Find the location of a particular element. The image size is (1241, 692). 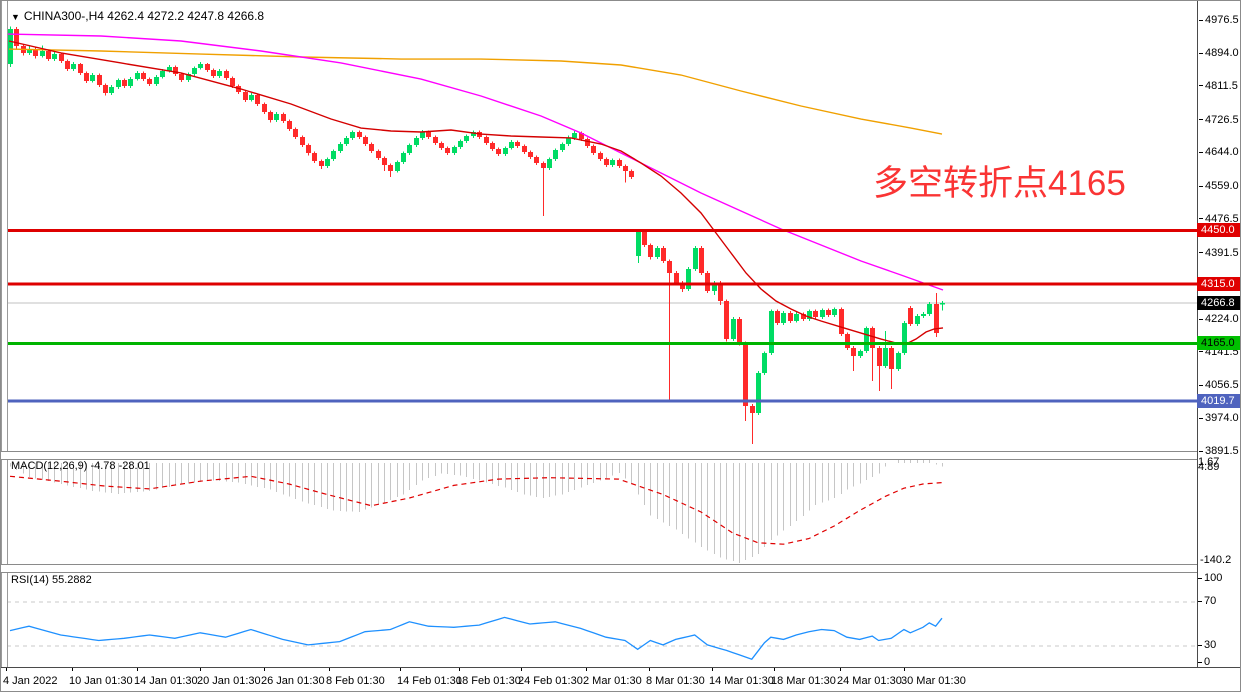

rsi-panel is located at coordinates (602, 630).